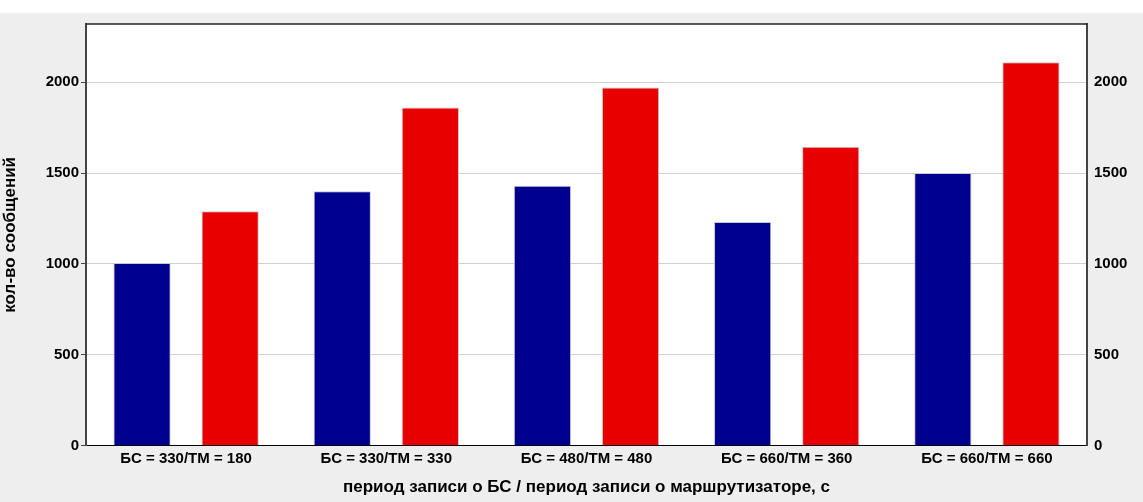 This screenshot has width=1143, height=502. Describe the element at coordinates (987, 457) in the screenshot. I see `x-tick-label: БС = 660/ТМ = 660` at that location.